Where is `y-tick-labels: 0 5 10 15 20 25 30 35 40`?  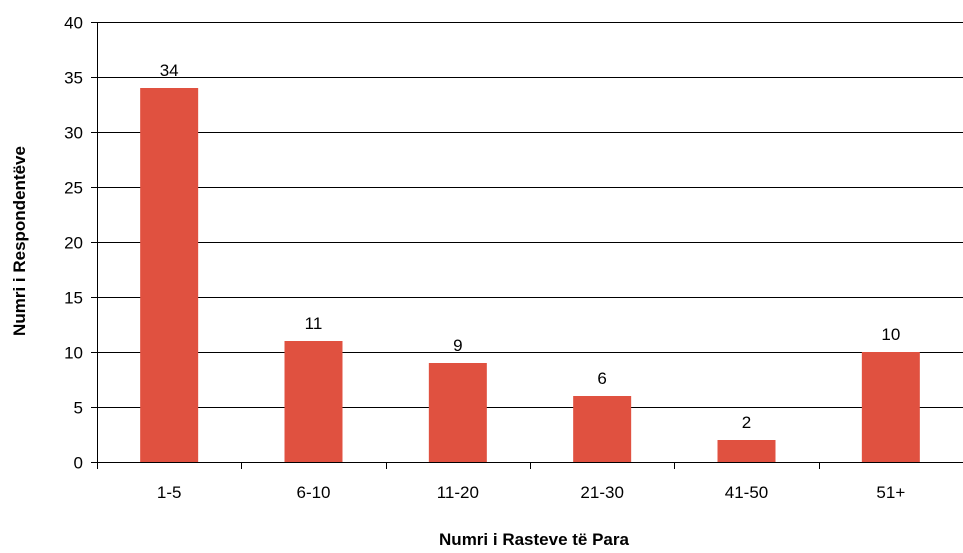
y-tick-labels: 0 5 10 15 20 25 30 35 40 is located at coordinates (73, 243).